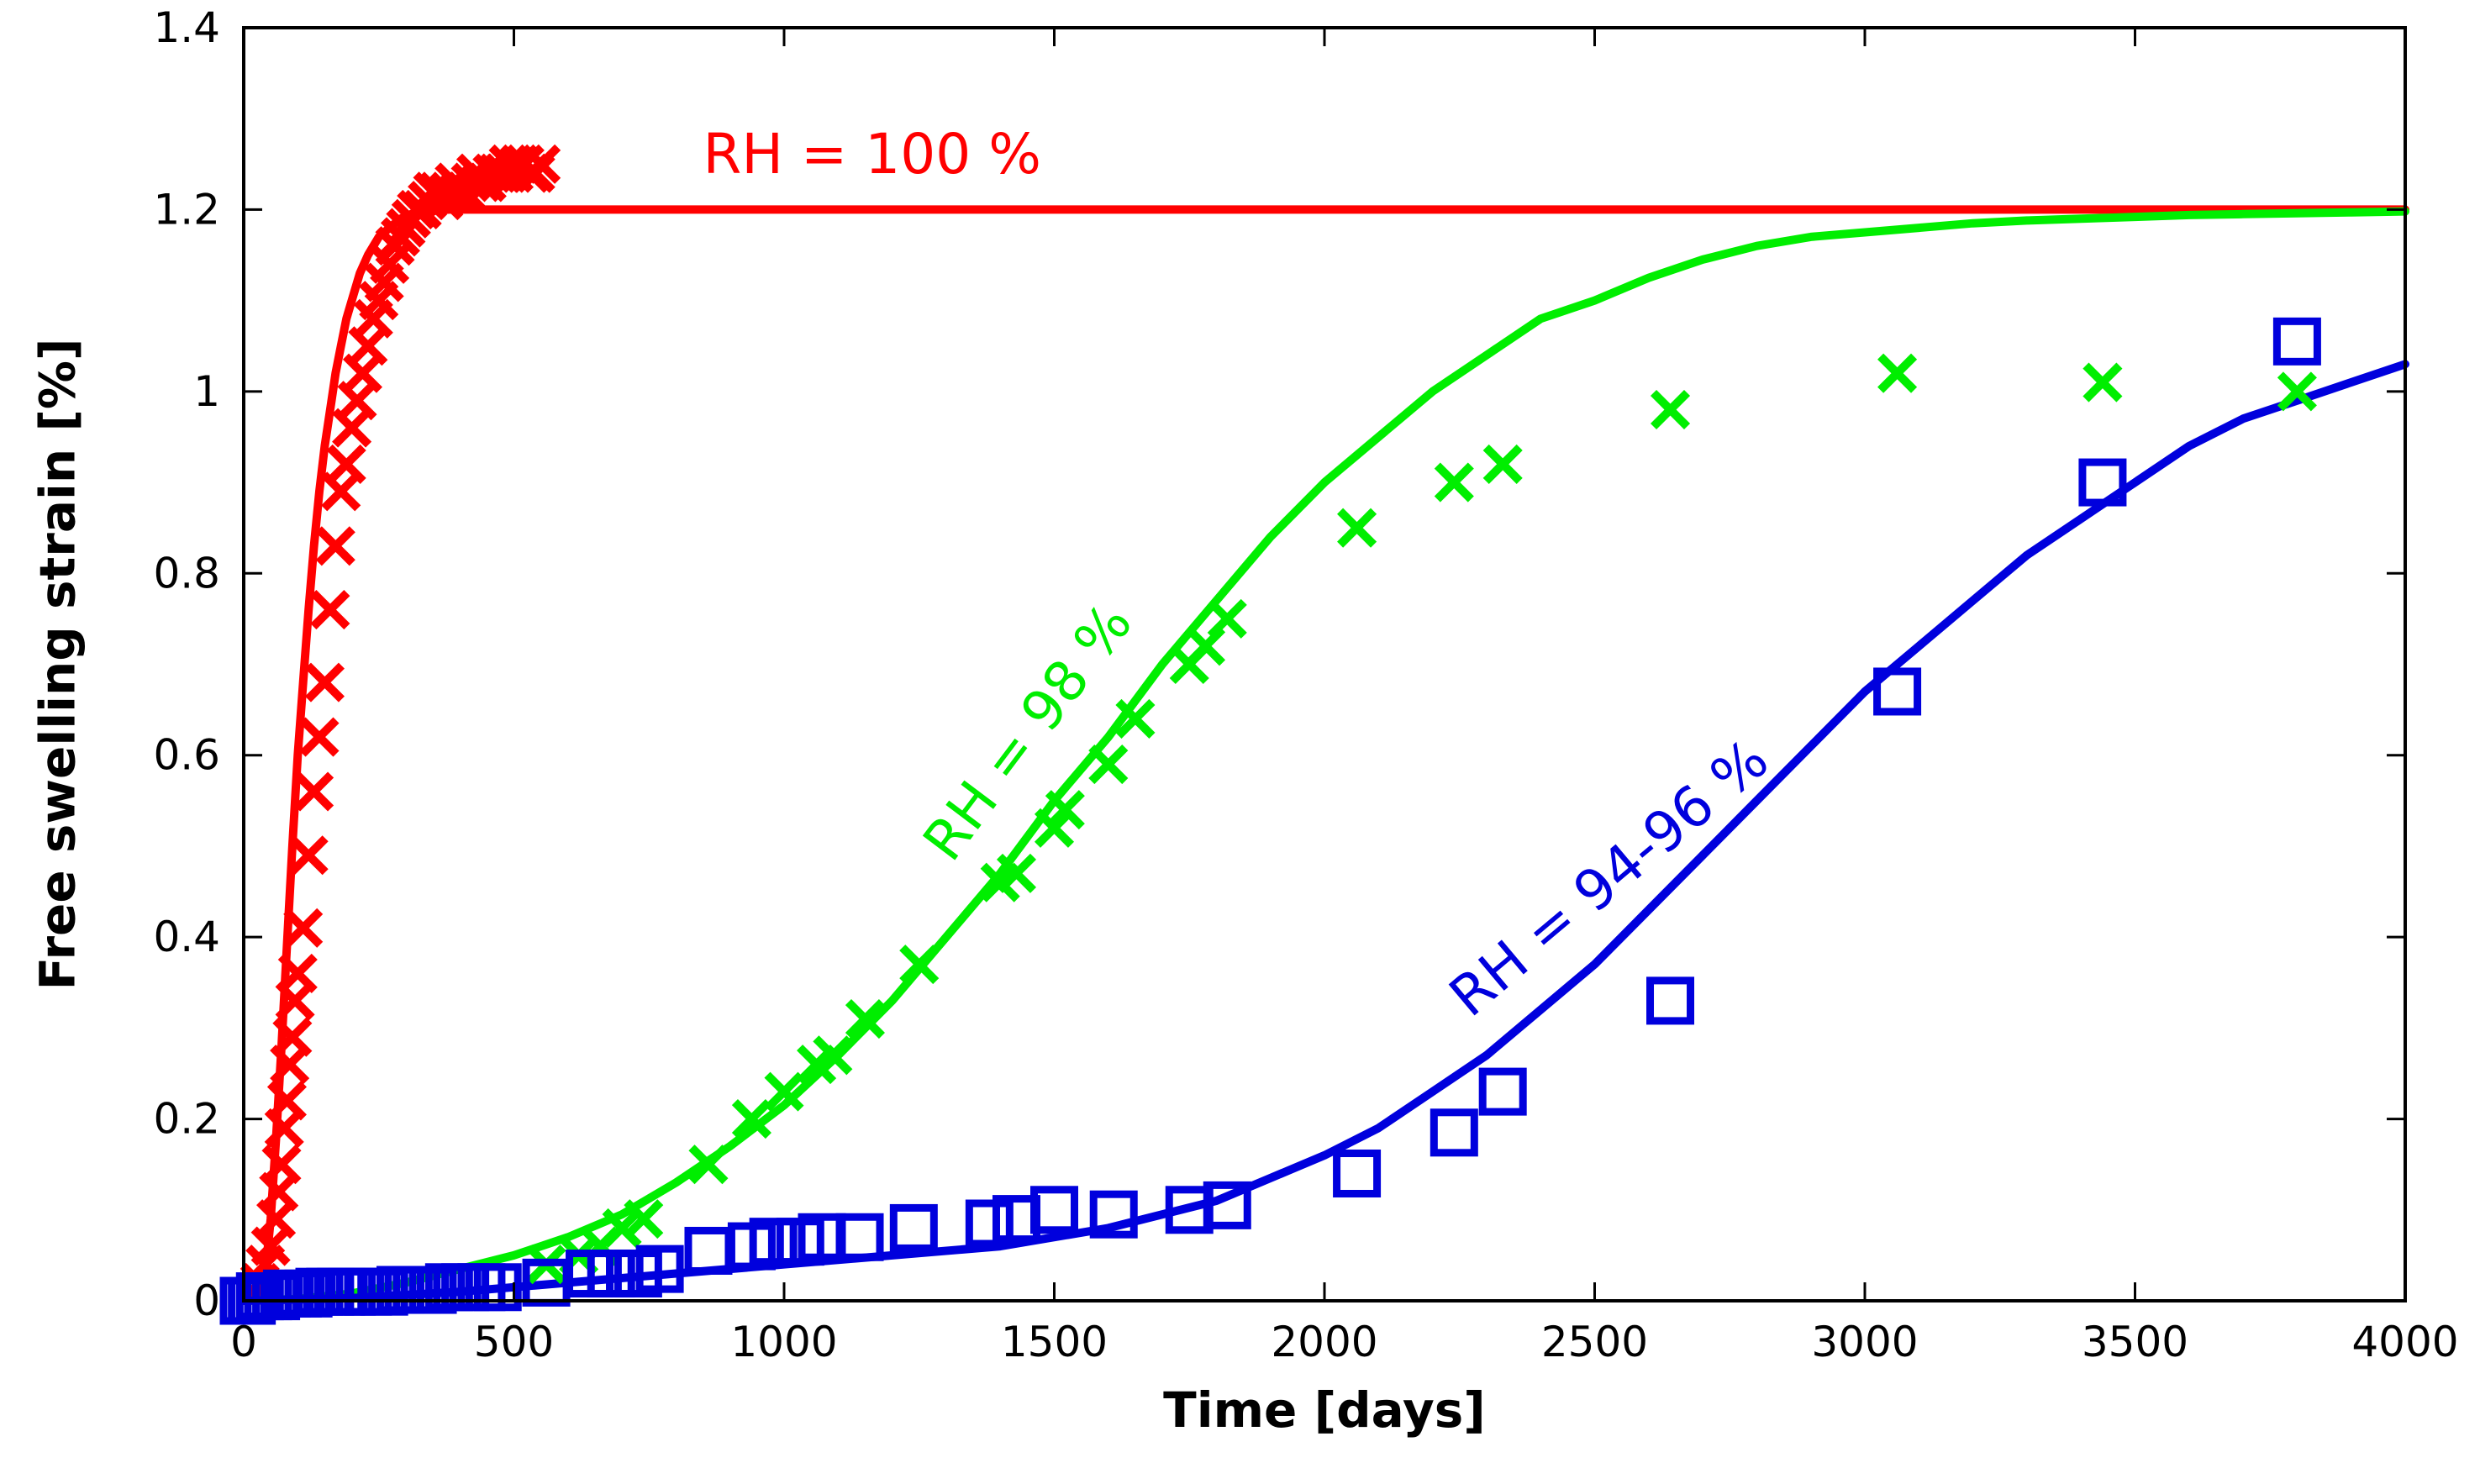 This screenshot has width=2480, height=1484. Describe the element at coordinates (244, 1342) in the screenshot. I see `x-tick-label: 0` at that location.